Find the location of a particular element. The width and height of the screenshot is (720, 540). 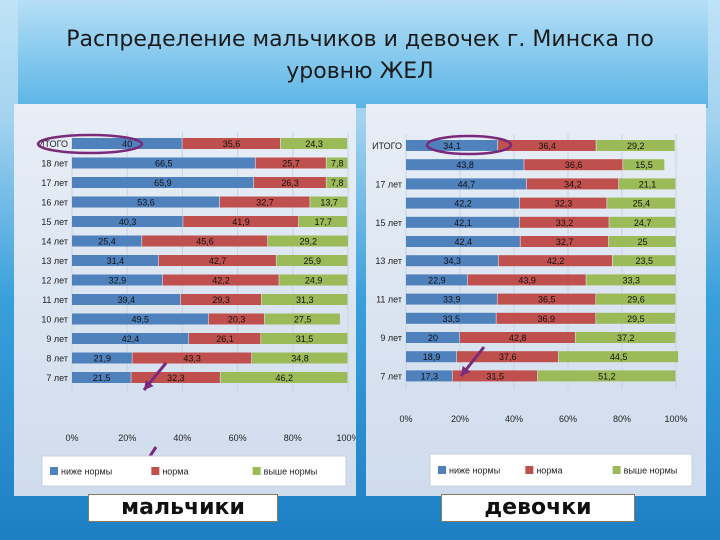

girls-data-label: 22,9 is located at coordinates (437, 280).